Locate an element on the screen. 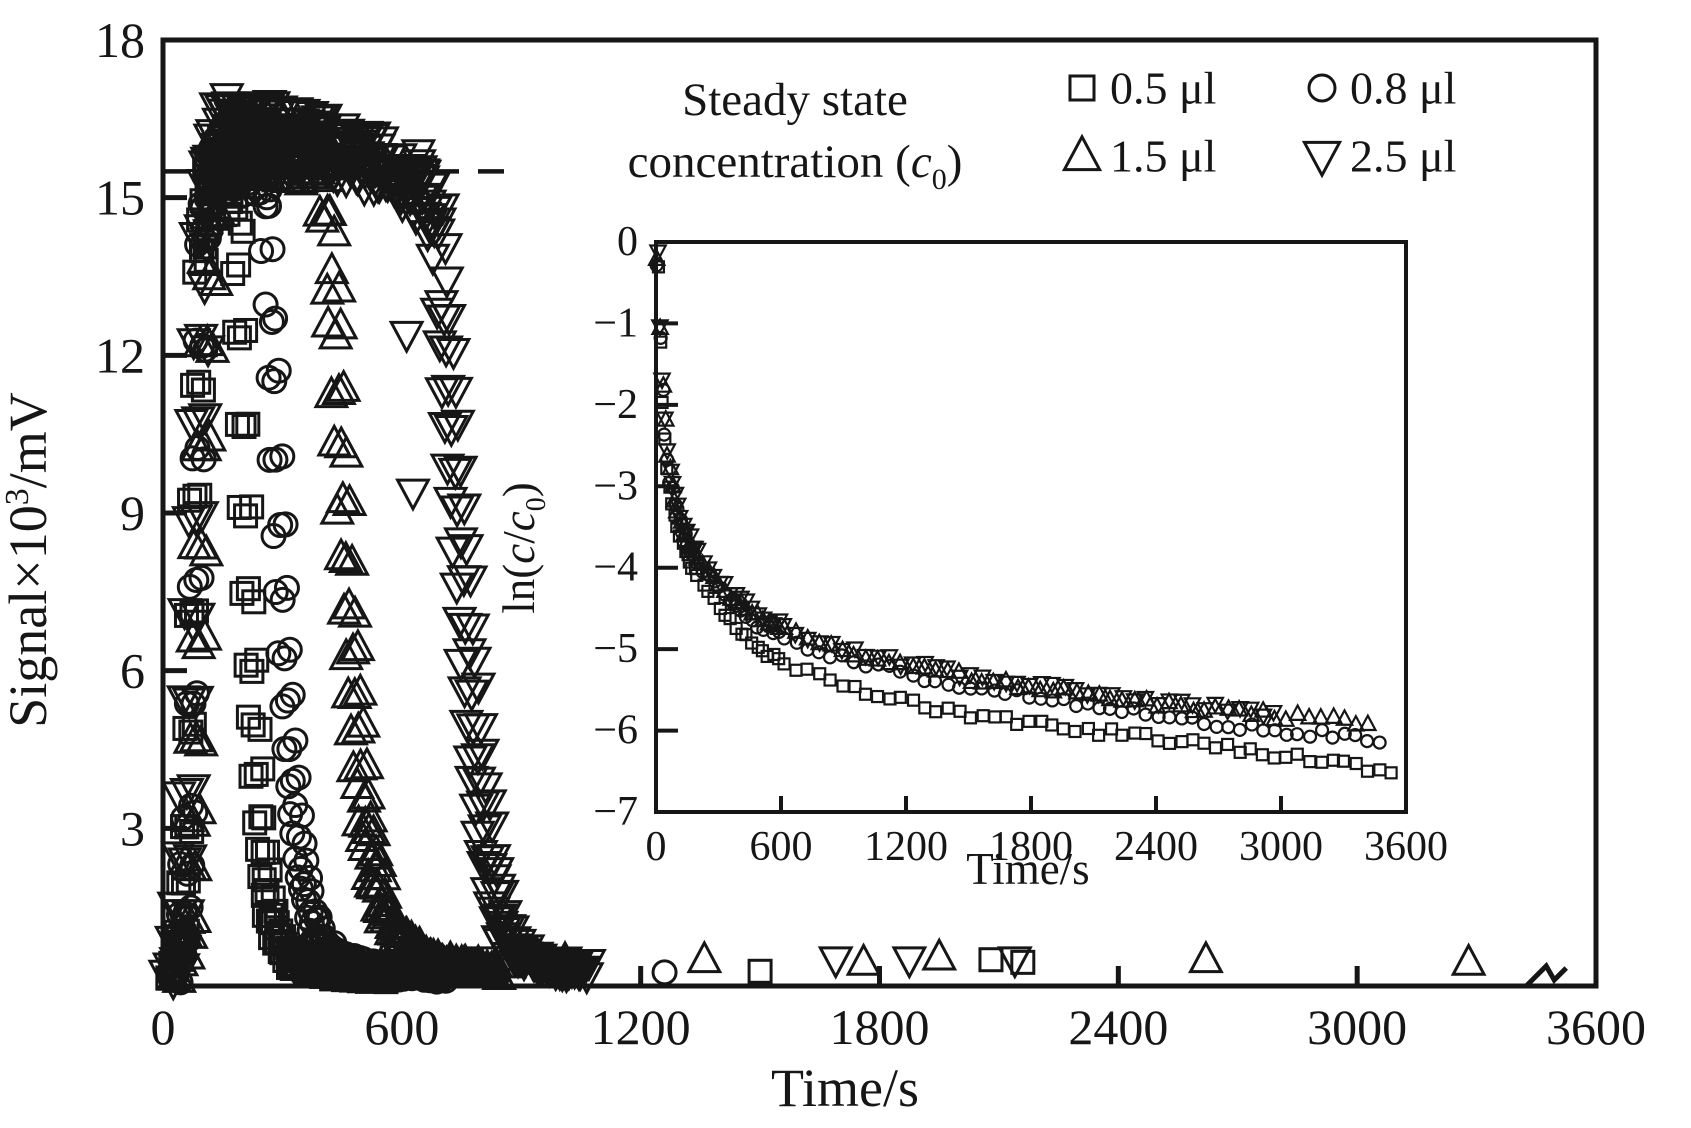  inset-y-tick-label: −6 is located at coordinates (615, 731).